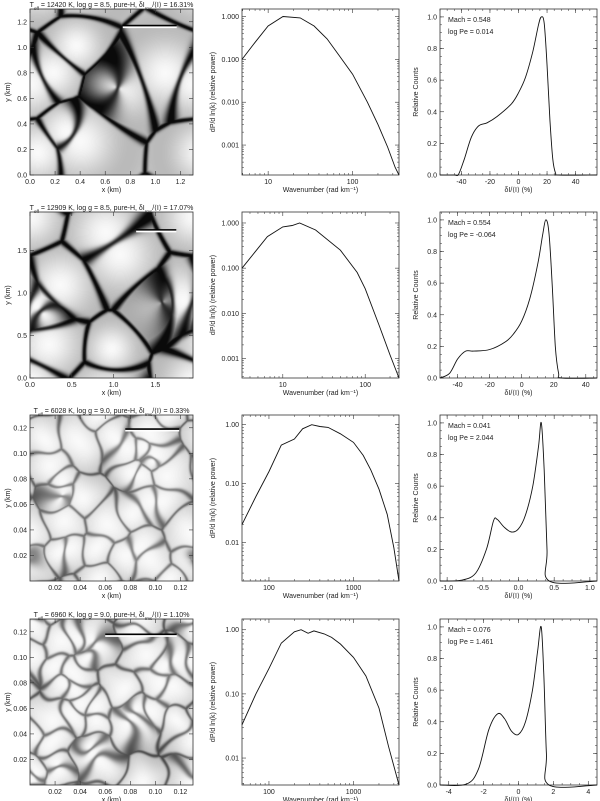  Describe the element at coordinates (20, 479) in the screenshot. I see `y-tick-label: 0.08` at that location.